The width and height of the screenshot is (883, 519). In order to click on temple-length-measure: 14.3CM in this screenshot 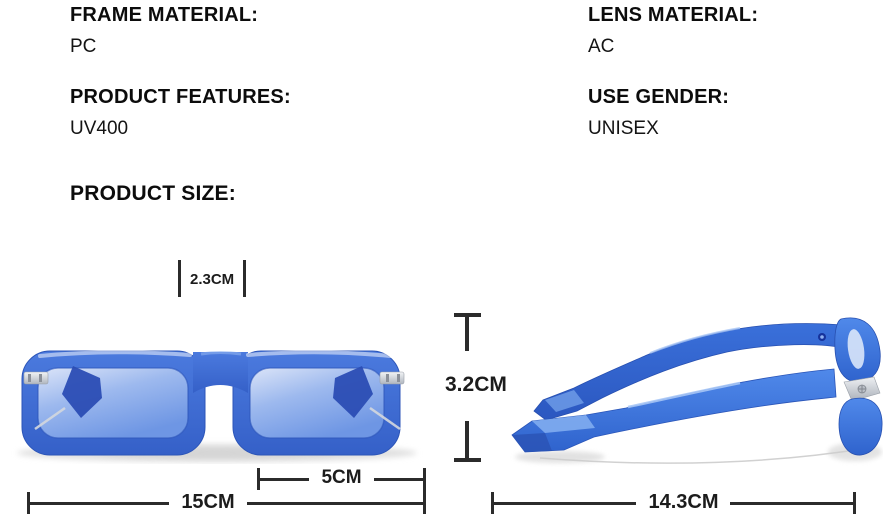, I will do `click(673, 502)`.